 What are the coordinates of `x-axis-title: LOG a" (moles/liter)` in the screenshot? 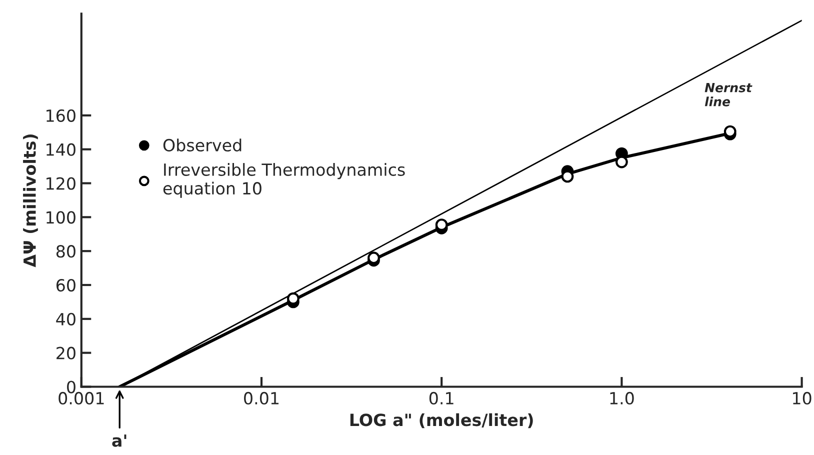 It's located at (441, 420).